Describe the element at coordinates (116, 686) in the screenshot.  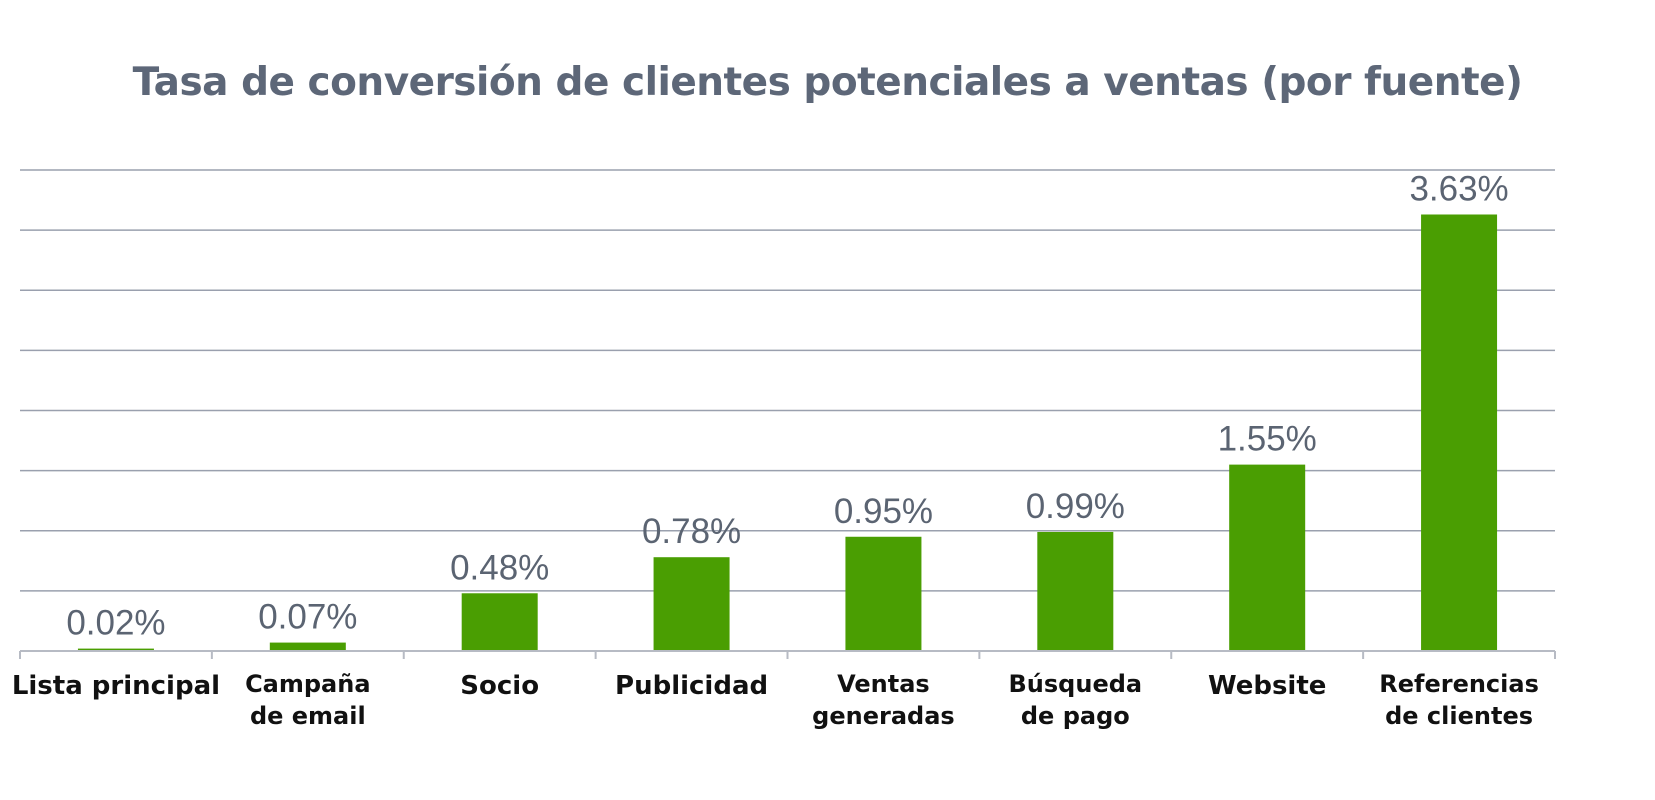
I see `x-tick-label: Lista principal` at that location.